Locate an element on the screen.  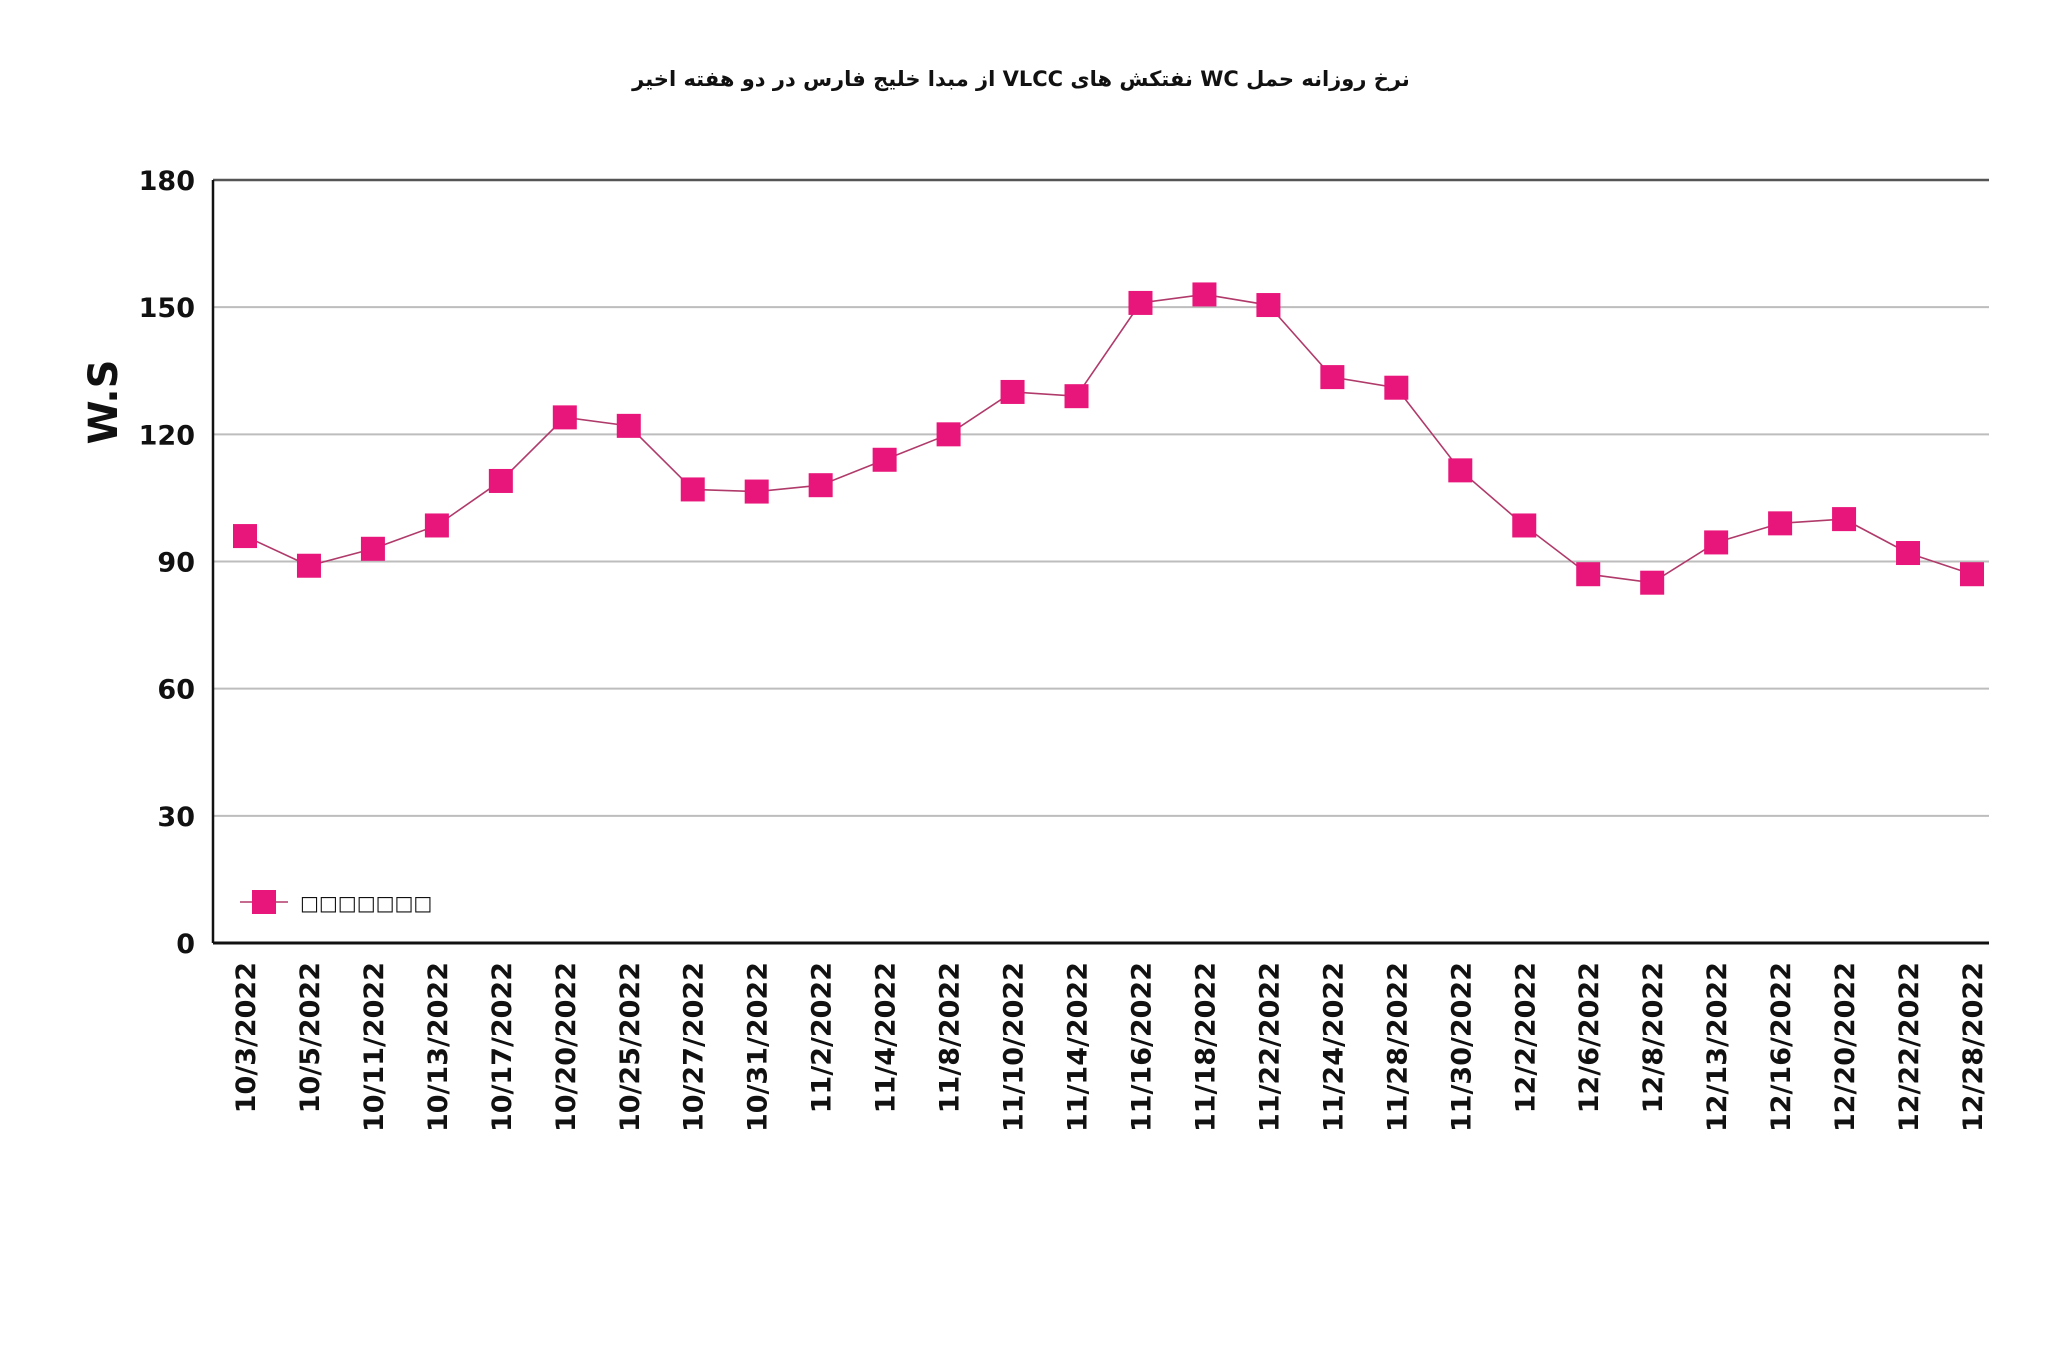
x-tick-label: 10/17/2022 is located at coordinates (502, 1047).